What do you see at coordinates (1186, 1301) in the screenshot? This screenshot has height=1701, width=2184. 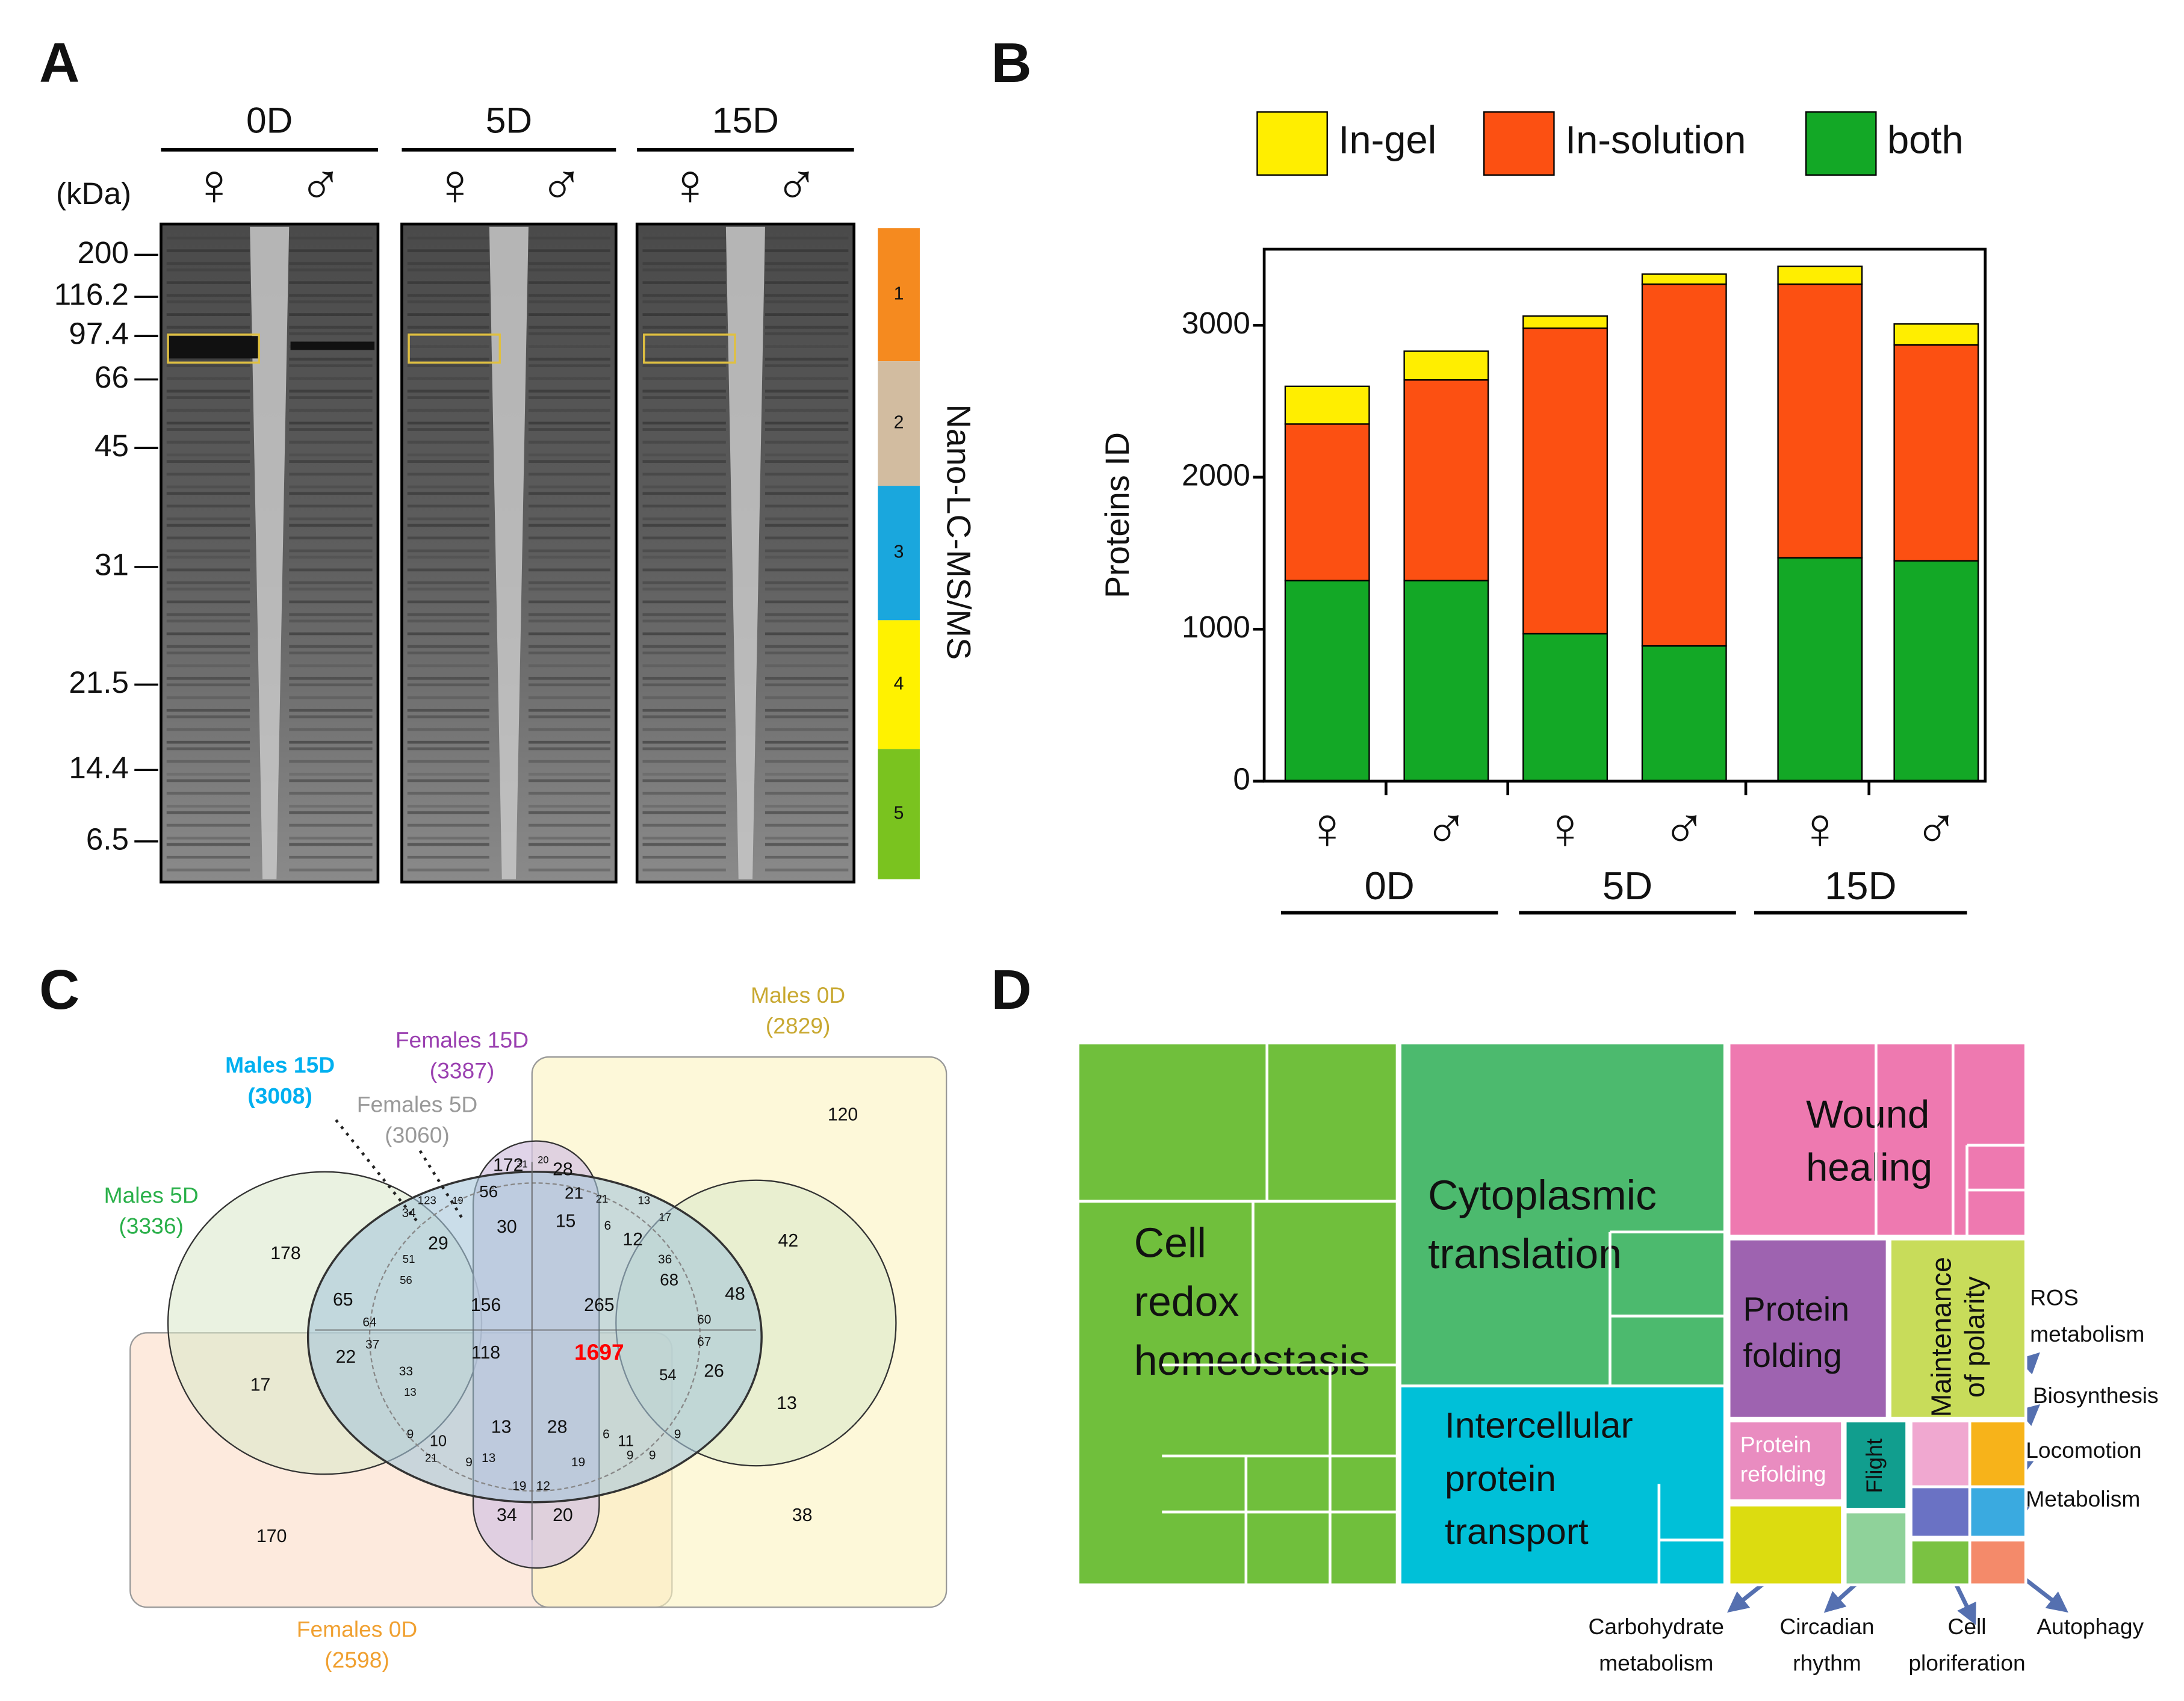 I see `box-label: redox` at bounding box center [1186, 1301].